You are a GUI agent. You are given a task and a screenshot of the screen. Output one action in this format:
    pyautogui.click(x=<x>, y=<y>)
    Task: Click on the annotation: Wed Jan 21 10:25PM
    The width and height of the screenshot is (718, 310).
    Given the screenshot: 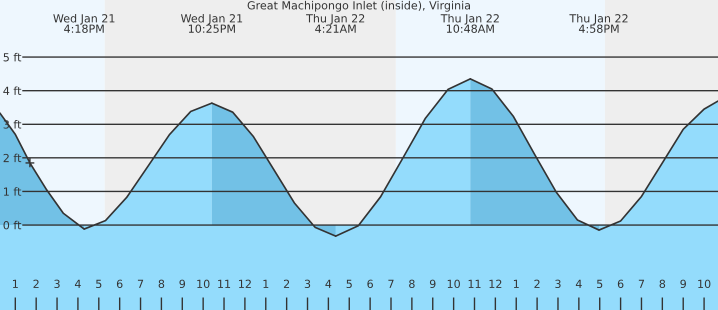 What is the action you would take?
    pyautogui.click(x=211, y=23)
    